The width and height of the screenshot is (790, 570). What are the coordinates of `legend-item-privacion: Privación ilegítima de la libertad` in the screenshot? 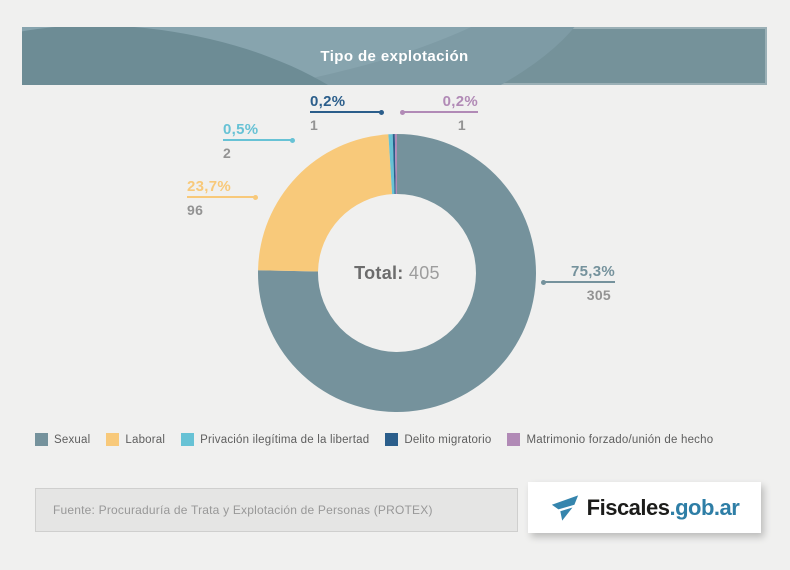 It's located at (275, 439).